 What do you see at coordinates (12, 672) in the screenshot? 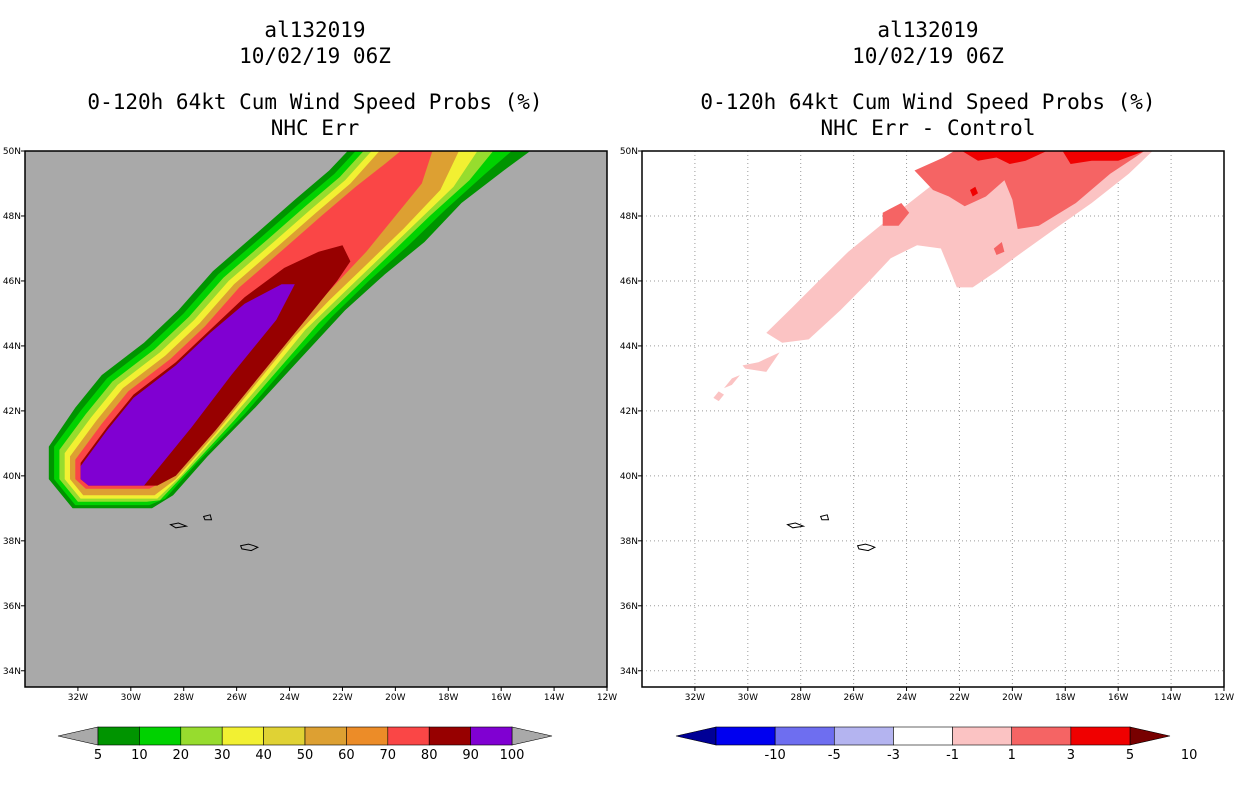
I see `left-y-tick-label: 34N` at bounding box center [12, 672].